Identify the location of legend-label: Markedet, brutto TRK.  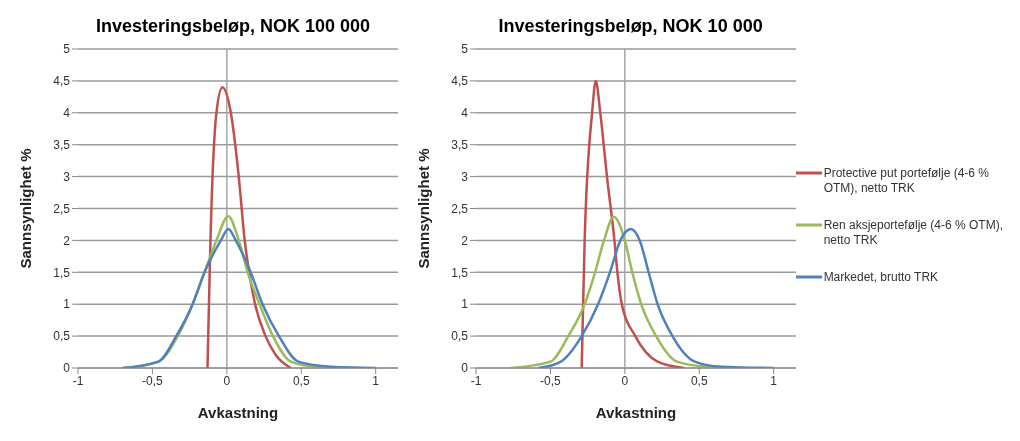
(881, 277).